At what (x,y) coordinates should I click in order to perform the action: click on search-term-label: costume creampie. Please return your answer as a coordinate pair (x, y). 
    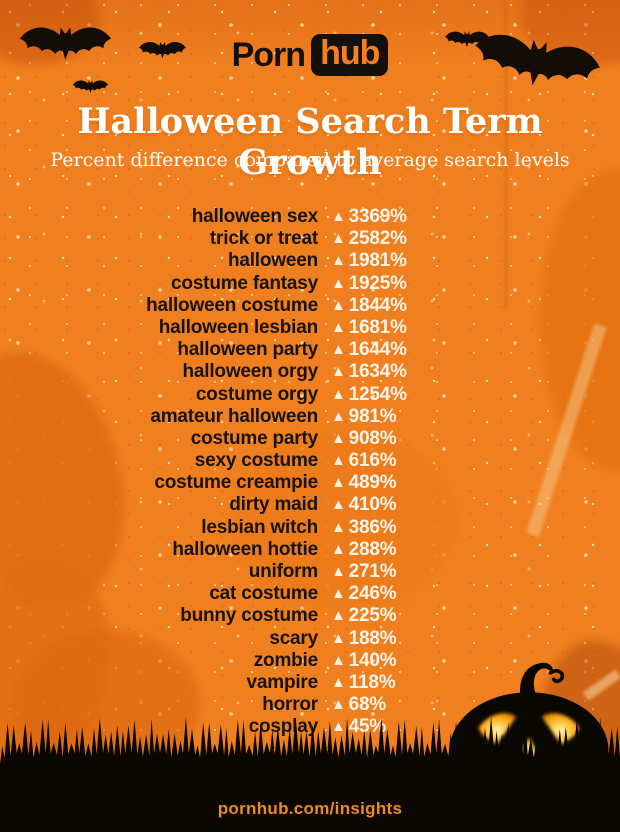
    Looking at the image, I should click on (236, 483).